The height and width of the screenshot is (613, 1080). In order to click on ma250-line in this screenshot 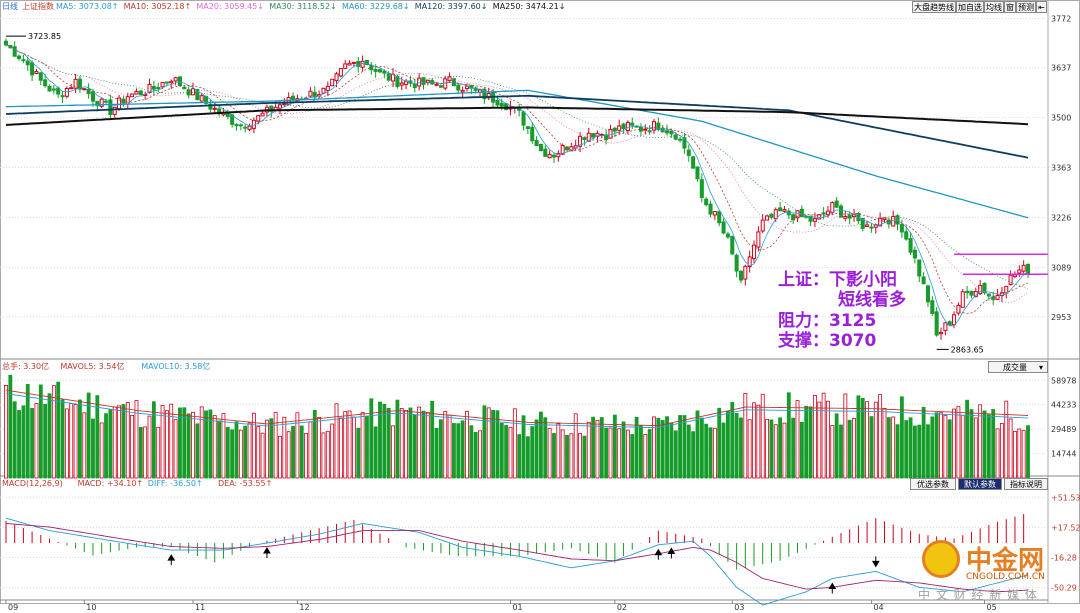, I will do `click(517, 116)`.